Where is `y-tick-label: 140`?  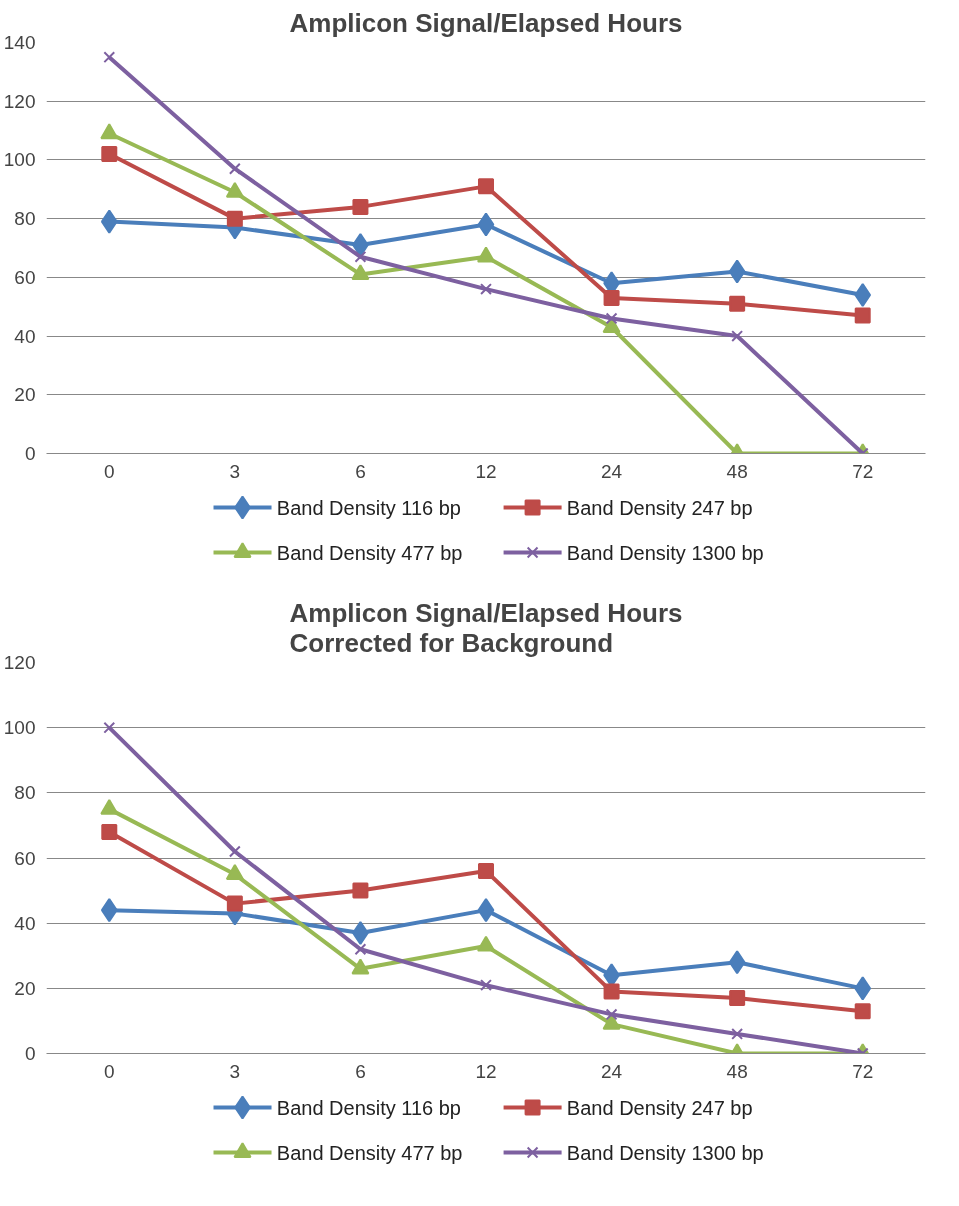
y-tick-label: 140 is located at coordinates (19, 42).